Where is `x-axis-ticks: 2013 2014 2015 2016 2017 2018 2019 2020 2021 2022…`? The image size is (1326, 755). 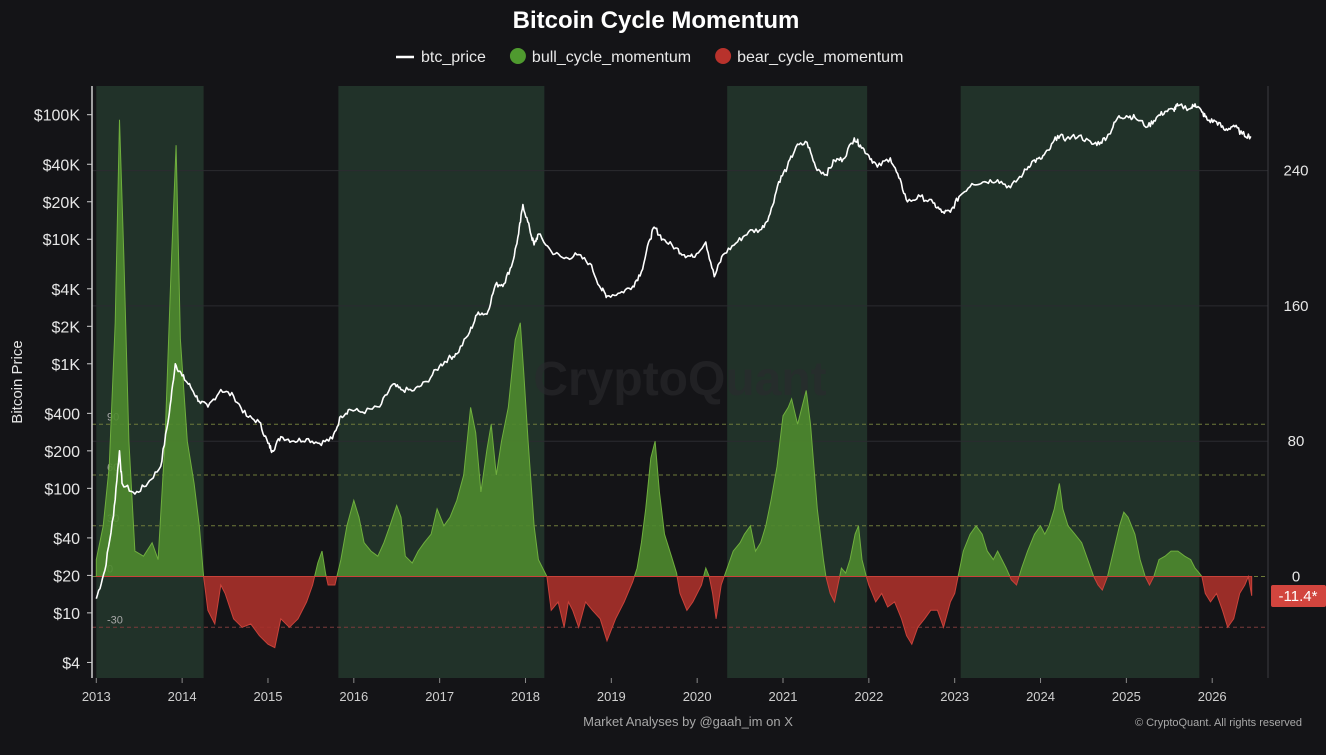 x-axis-ticks: 2013 2014 2015 2016 2017 2018 2019 2020 2021 2022… is located at coordinates (654, 691).